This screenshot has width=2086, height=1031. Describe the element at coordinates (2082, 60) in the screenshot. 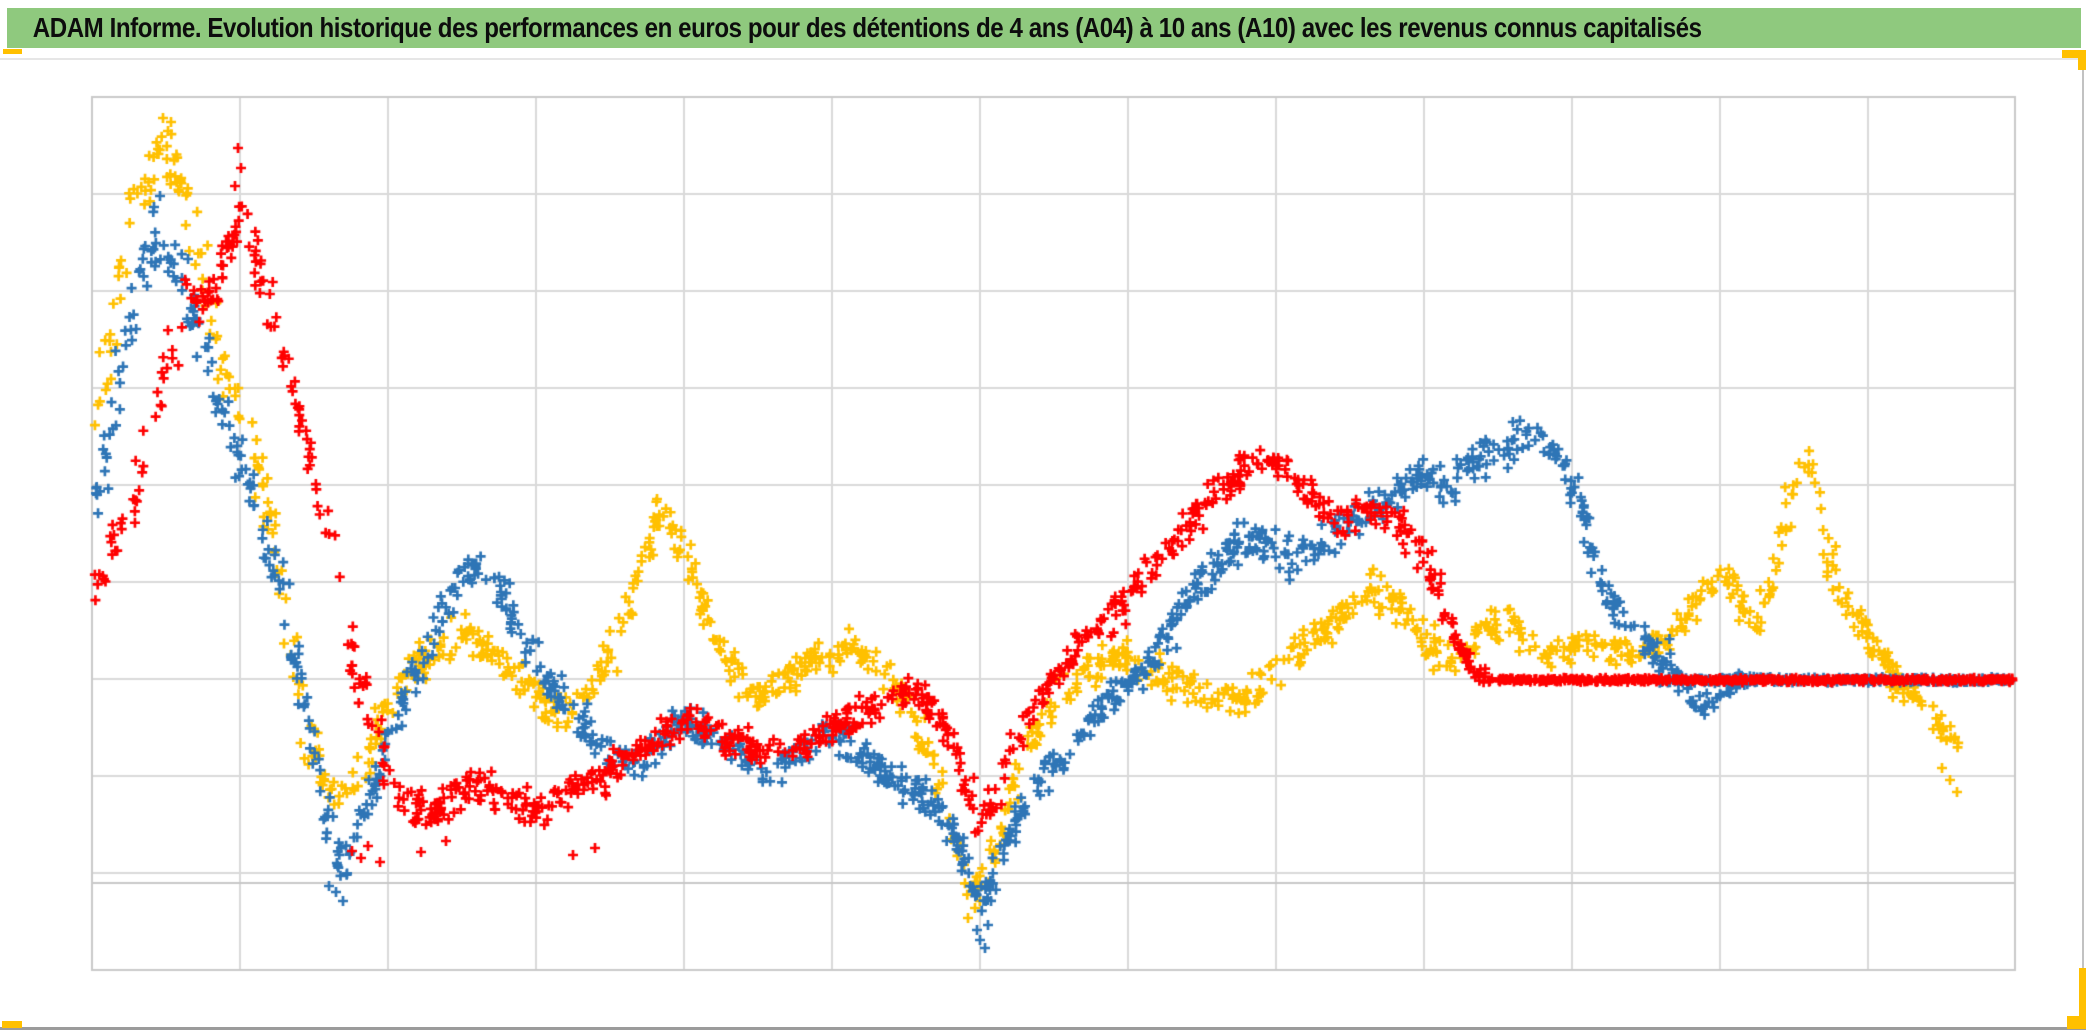

I see `accent-top-right-corner-v` at that location.